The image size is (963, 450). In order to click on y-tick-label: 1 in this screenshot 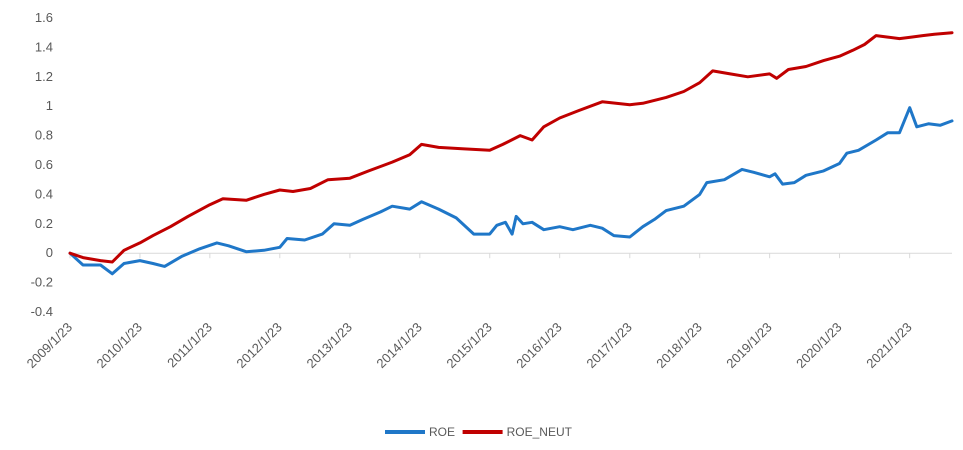, I will do `click(49, 105)`.